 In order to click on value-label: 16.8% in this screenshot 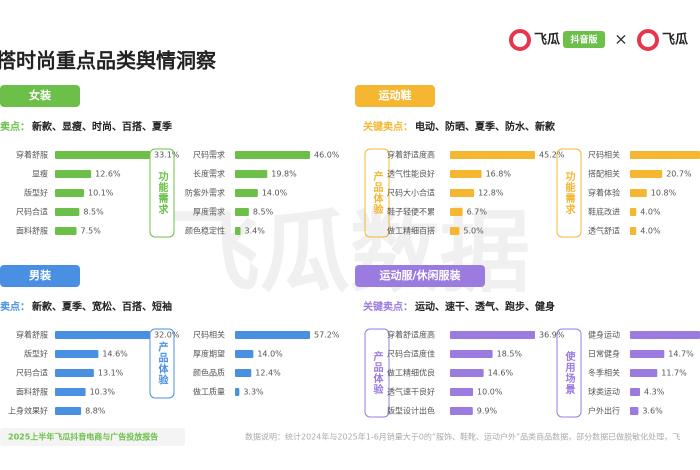, I will do `click(499, 174)`.